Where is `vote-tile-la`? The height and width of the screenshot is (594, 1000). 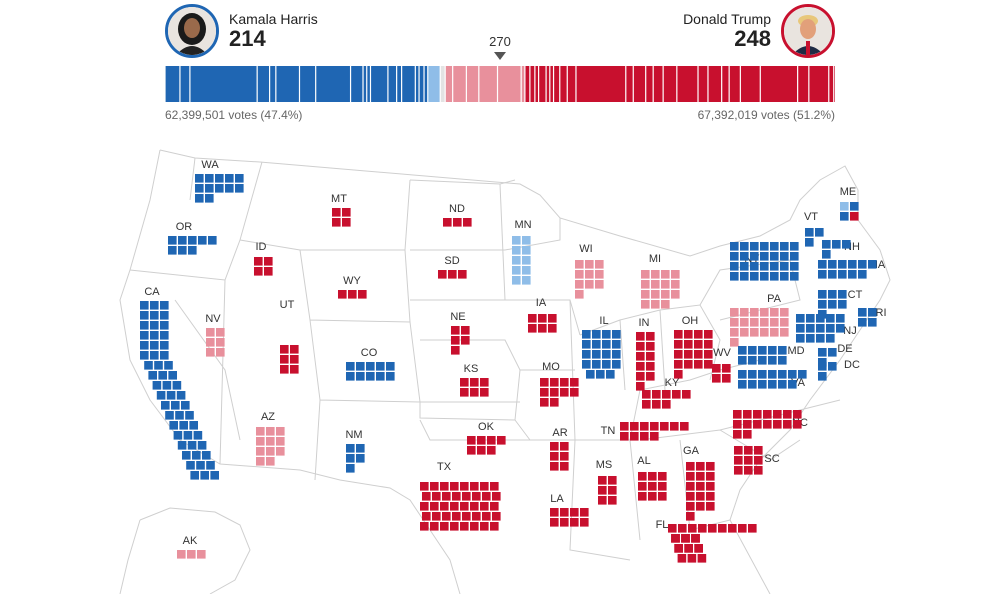
vote-tile-la is located at coordinates (554, 512).